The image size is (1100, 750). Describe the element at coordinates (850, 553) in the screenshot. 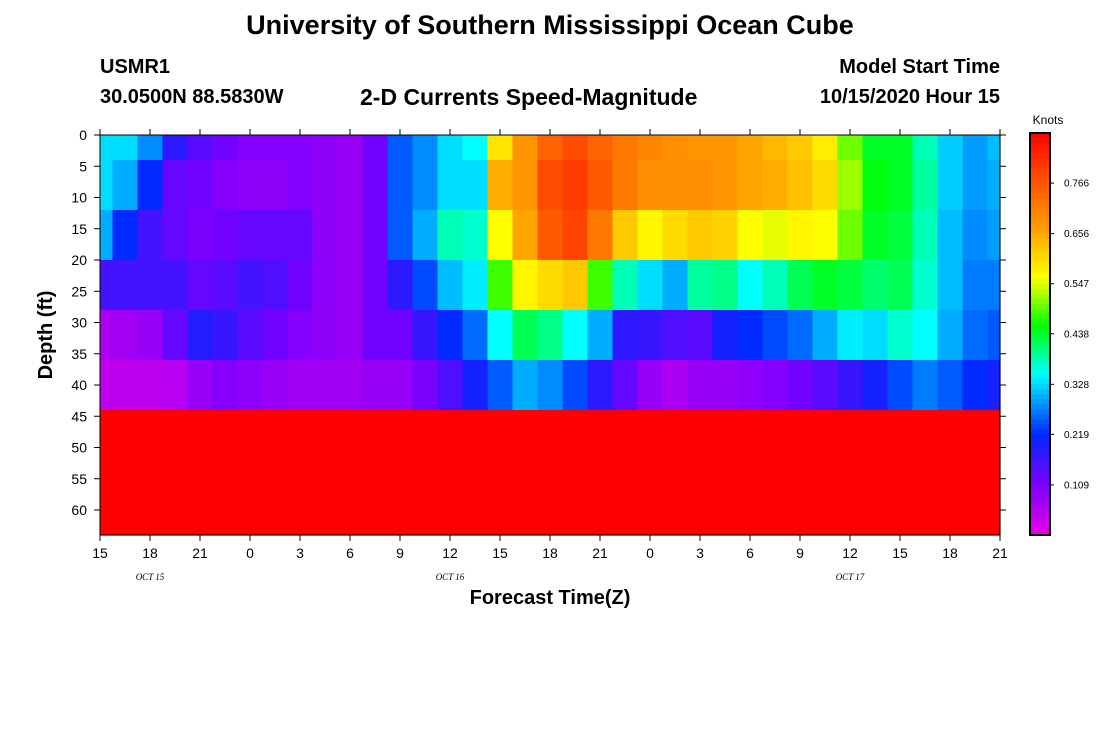

I see `x-tick-label: 12` at that location.